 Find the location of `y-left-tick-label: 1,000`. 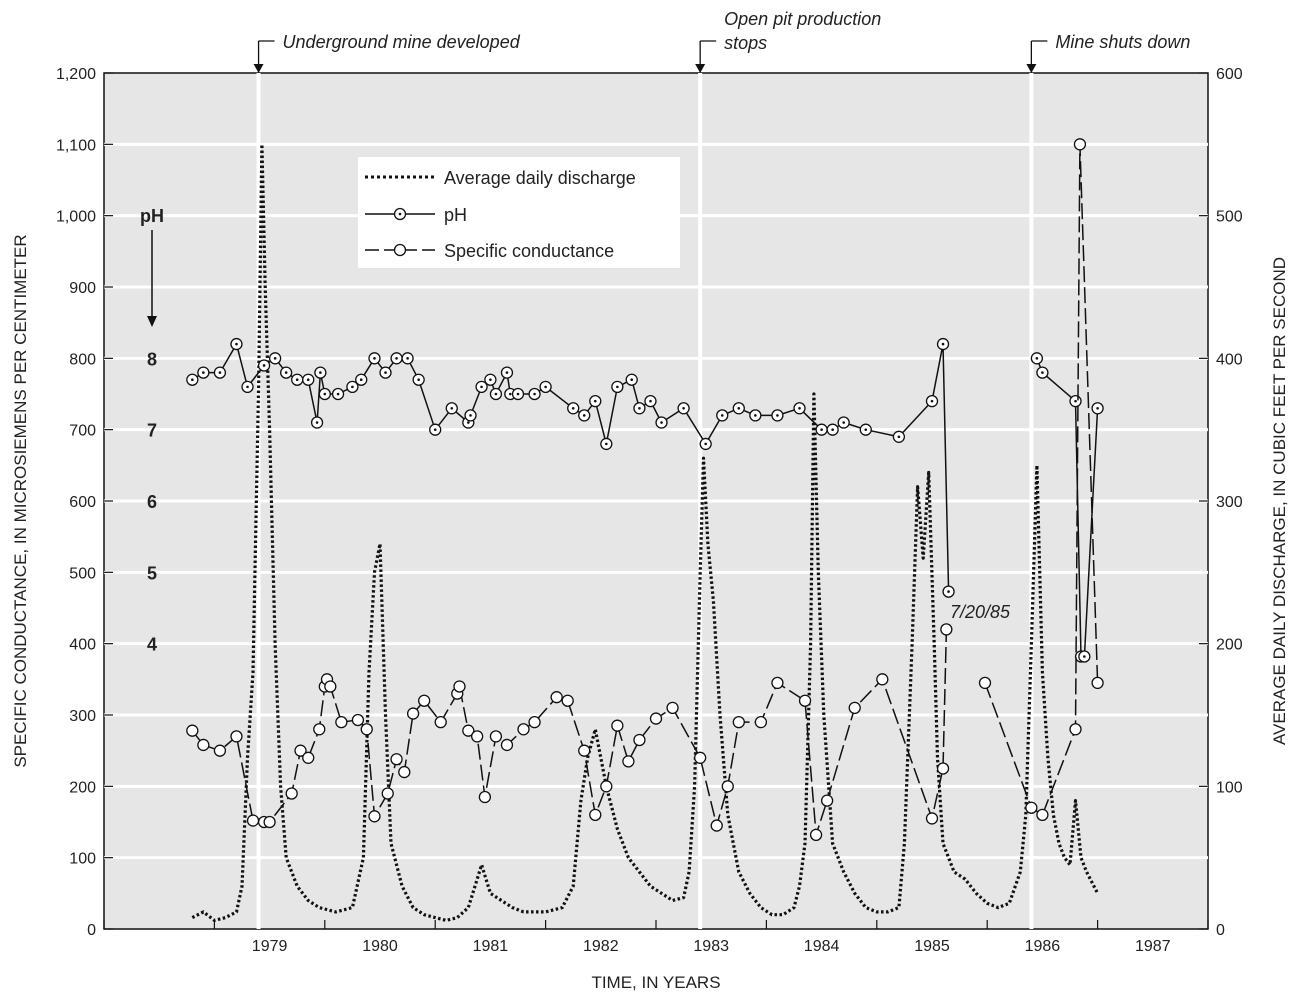

y-left-tick-label: 1,000 is located at coordinates (76, 217).